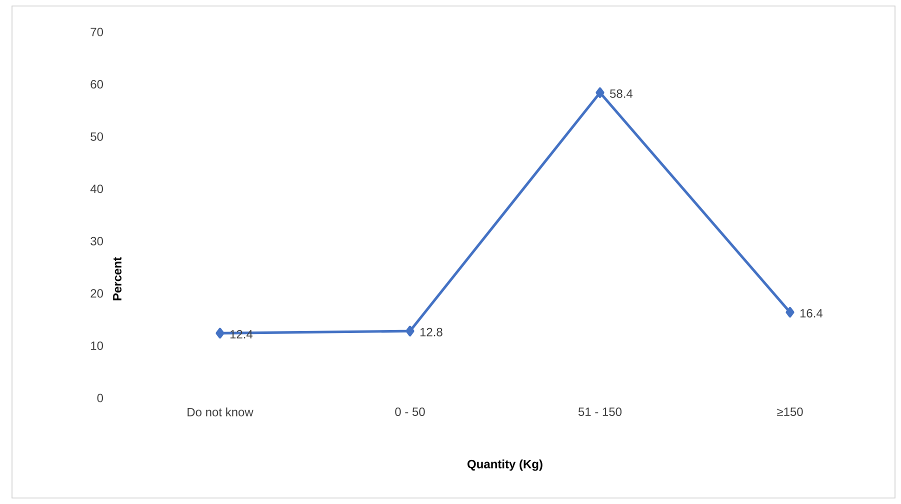 The height and width of the screenshot is (504, 901). I want to click on x-tick-label: ≥150, so click(790, 412).